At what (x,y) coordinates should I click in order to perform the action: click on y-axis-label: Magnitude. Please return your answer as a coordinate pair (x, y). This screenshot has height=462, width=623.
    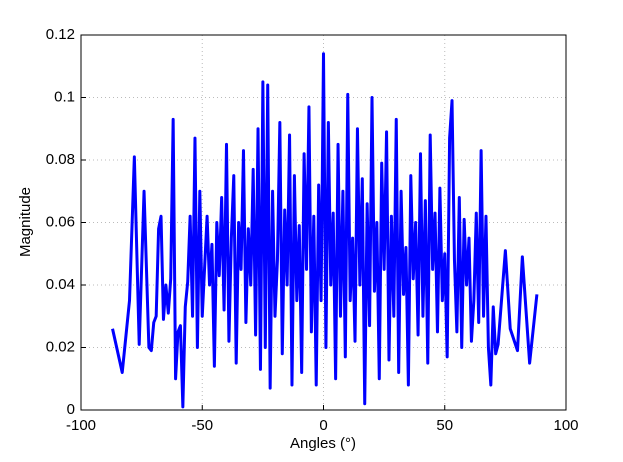
    Looking at the image, I should click on (25, 222).